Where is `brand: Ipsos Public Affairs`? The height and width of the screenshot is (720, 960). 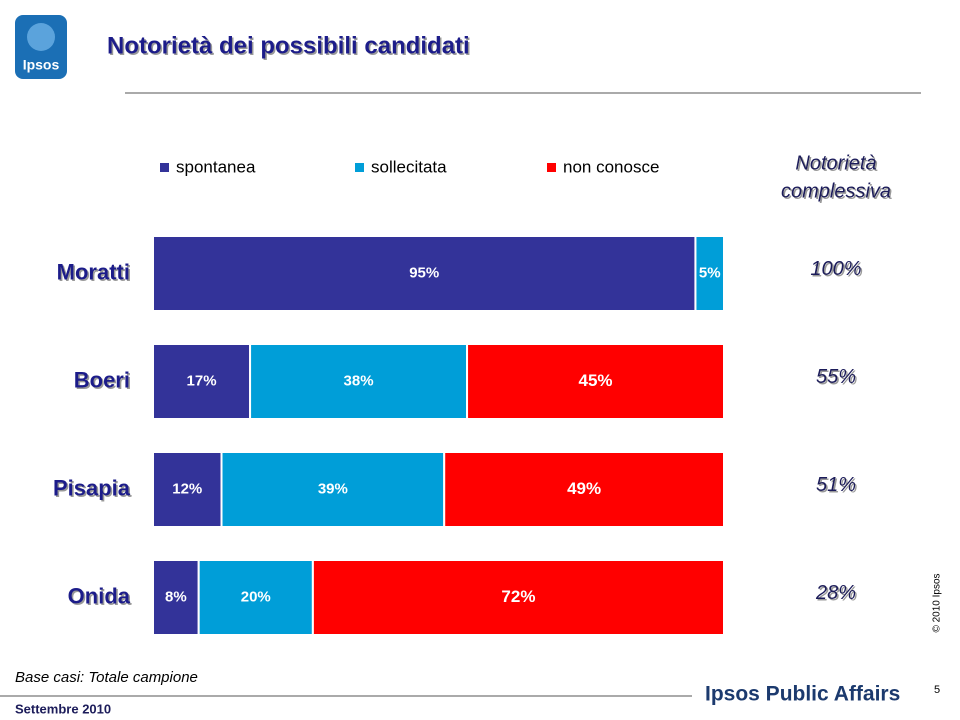 brand: Ipsos Public Affairs is located at coordinates (802, 694).